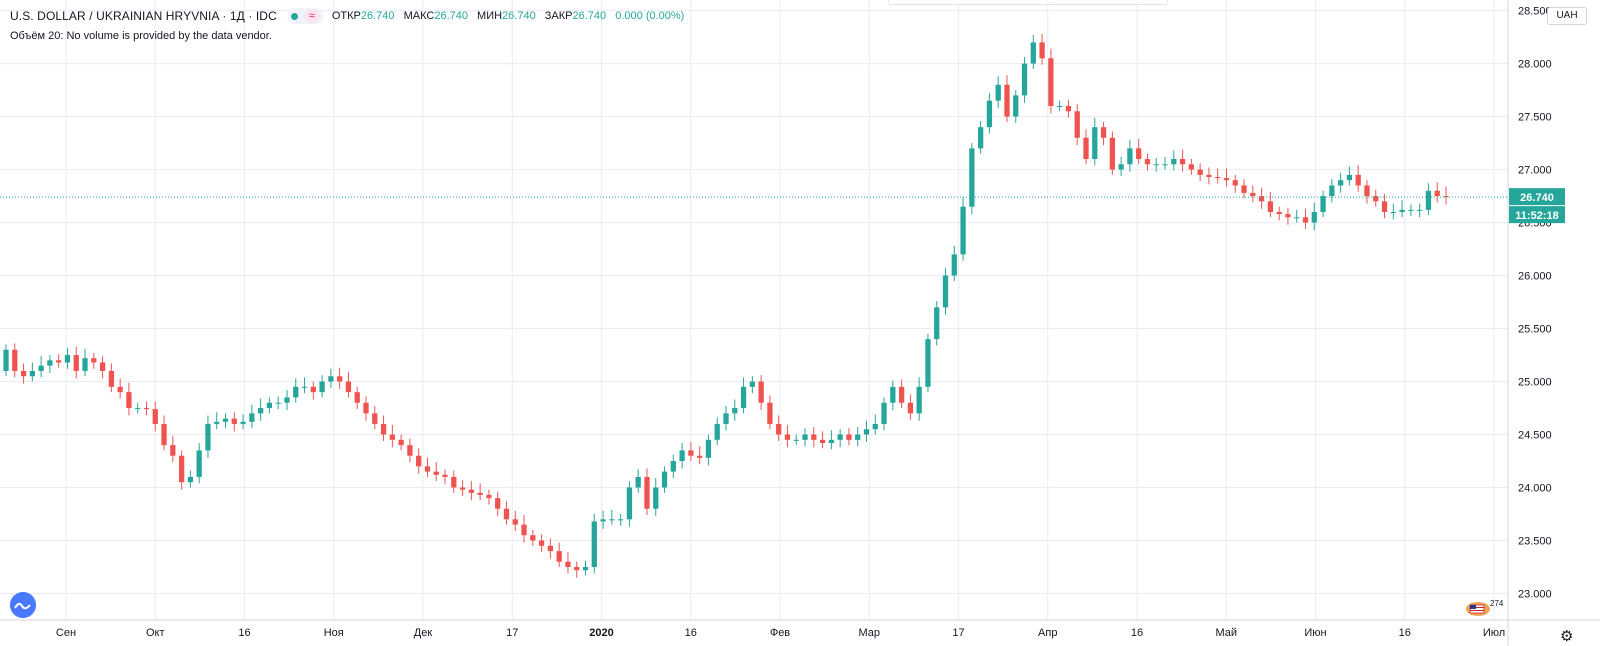 The image size is (1600, 646). Describe the element at coordinates (1535, 436) in the screenshot. I see `y-tick-label: 24.500` at that location.